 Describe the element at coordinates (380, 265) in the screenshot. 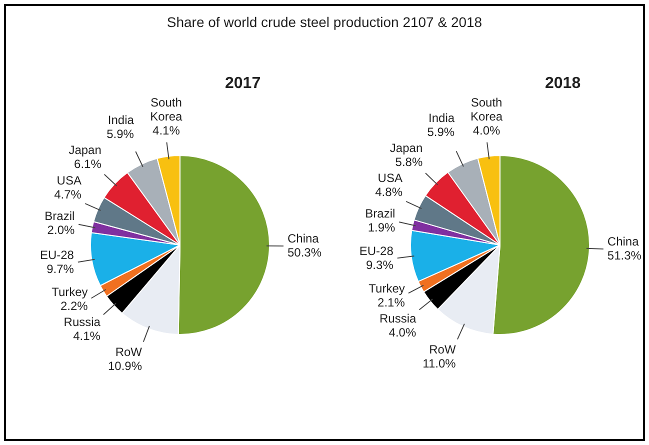

I see `data-label: 9.3%` at that location.